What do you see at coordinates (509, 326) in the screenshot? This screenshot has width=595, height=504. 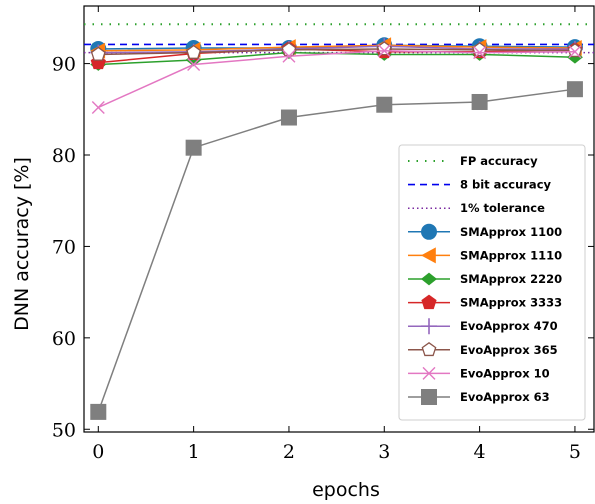 I see `legend-label: EvoApprox 470` at bounding box center [509, 326].